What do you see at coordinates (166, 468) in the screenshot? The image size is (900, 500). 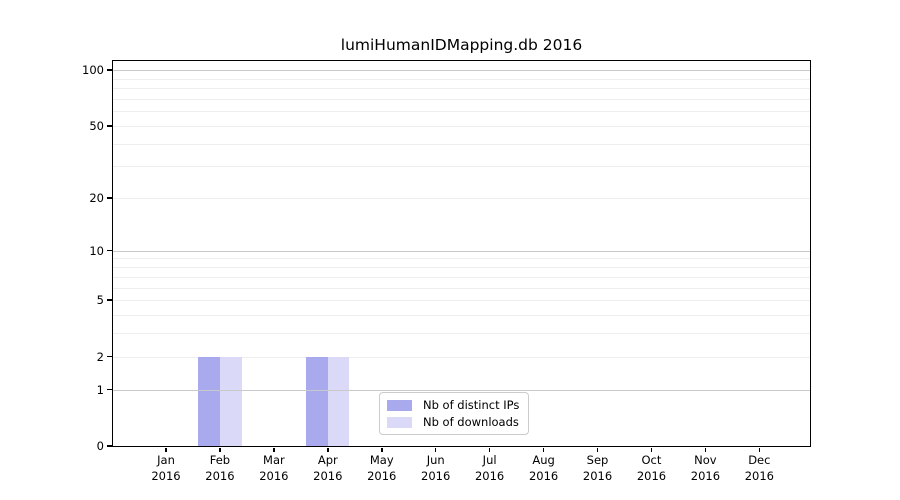 I see `x-tick-label-jan: Jan 2016` at bounding box center [166, 468].